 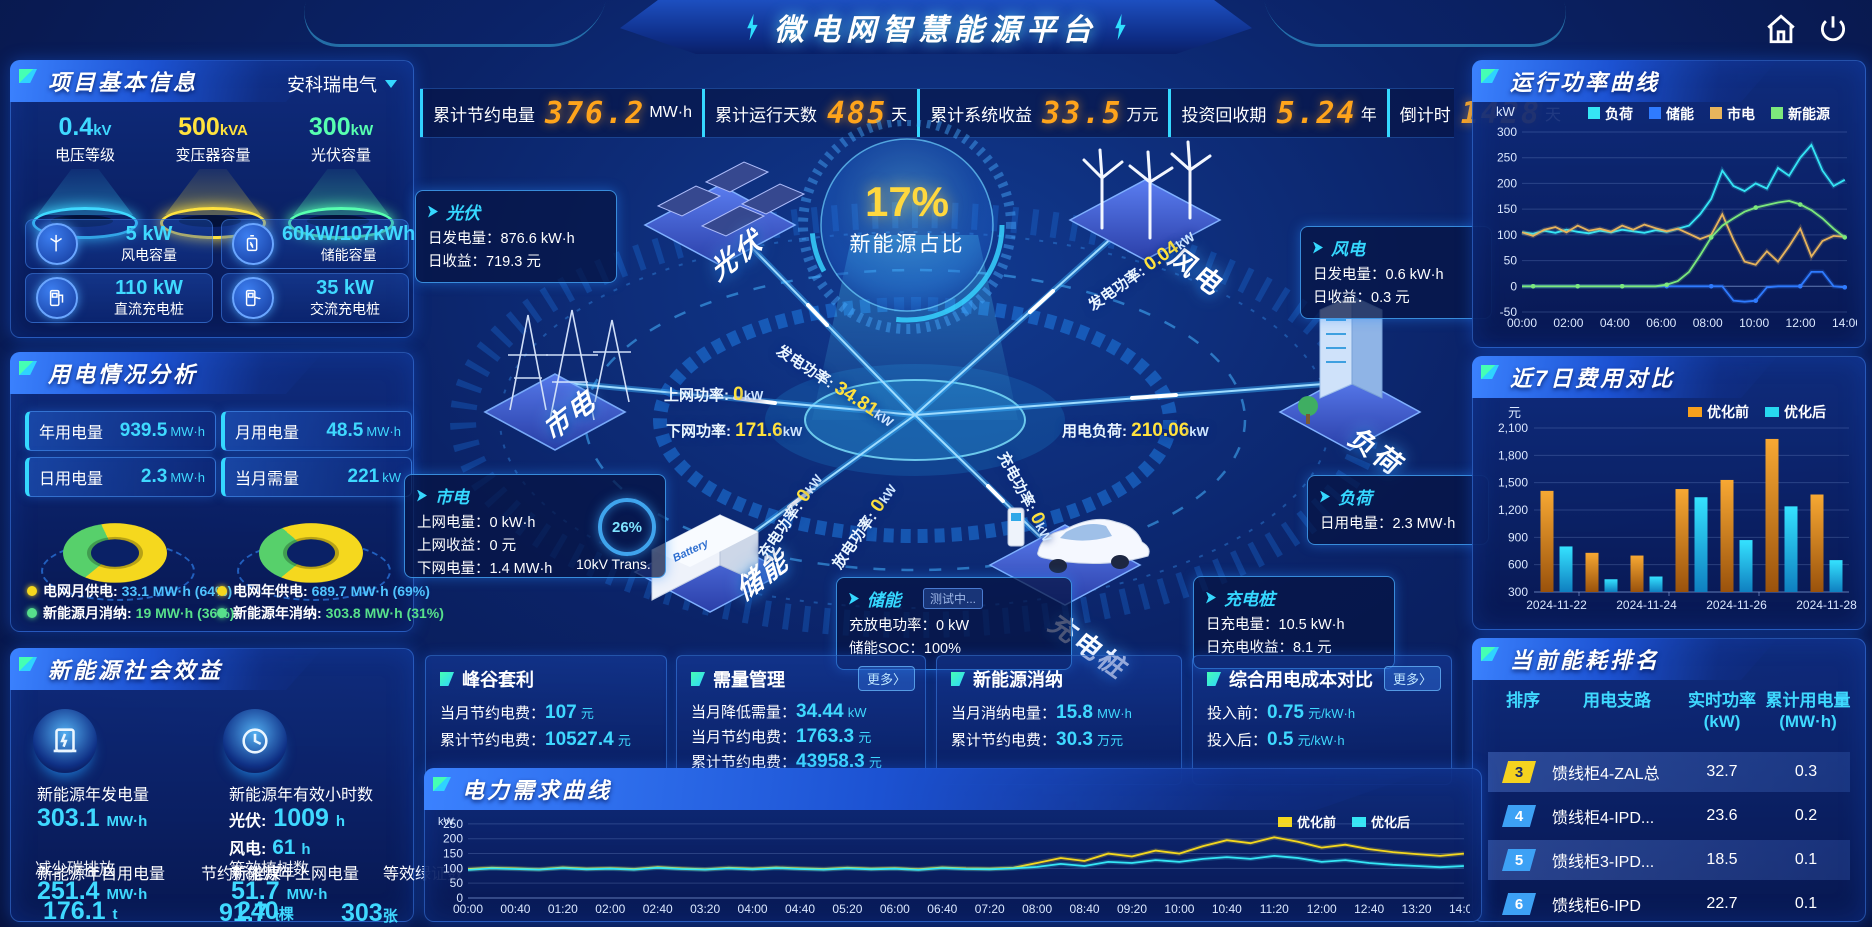 I want to click on svg-text: 08:40, so click(x=1085, y=909).